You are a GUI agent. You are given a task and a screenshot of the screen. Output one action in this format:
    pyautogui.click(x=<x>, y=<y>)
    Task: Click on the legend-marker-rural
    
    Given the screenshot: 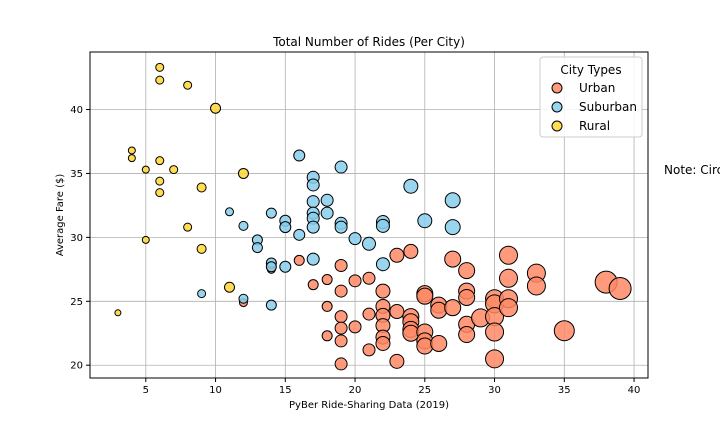 What is the action you would take?
    pyautogui.click(x=557, y=126)
    